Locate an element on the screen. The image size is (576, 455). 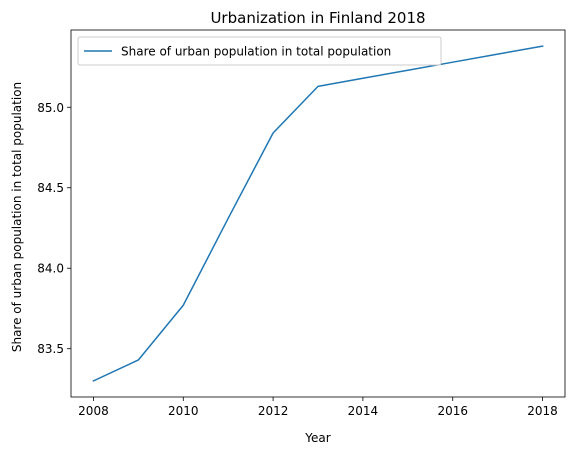
x-tick-label: 2014 is located at coordinates (363, 411).